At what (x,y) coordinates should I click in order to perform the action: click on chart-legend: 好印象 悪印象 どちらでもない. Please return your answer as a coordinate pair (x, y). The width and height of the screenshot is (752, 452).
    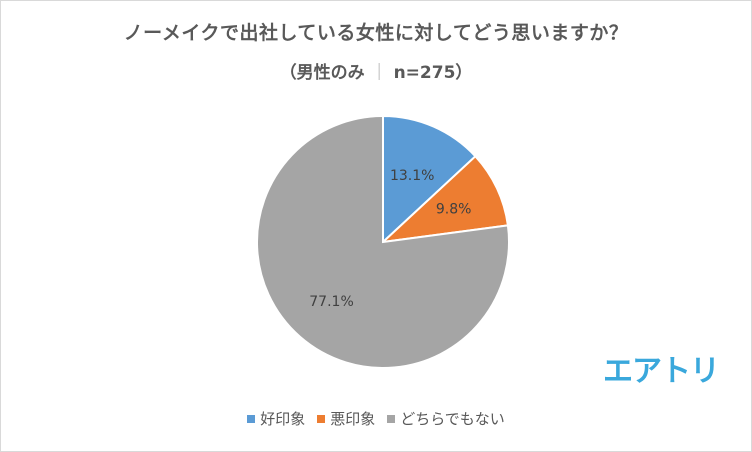
    Looking at the image, I should click on (376, 418).